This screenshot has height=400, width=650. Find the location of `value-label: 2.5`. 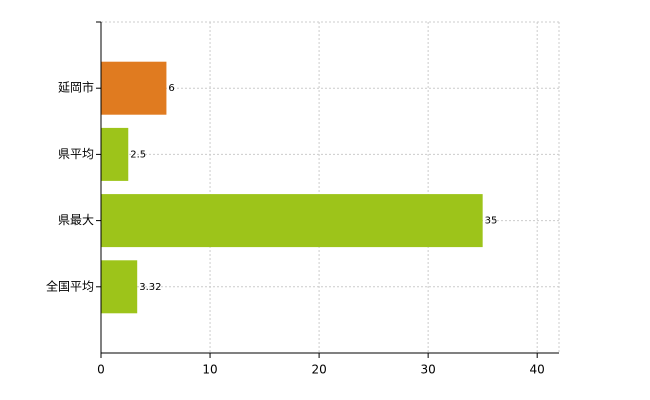

value-label: 2.5 is located at coordinates (138, 154).